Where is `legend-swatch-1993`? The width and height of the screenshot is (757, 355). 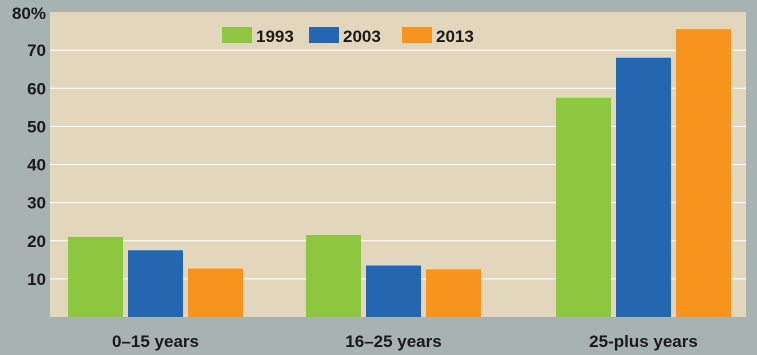 legend-swatch-1993 is located at coordinates (237, 35).